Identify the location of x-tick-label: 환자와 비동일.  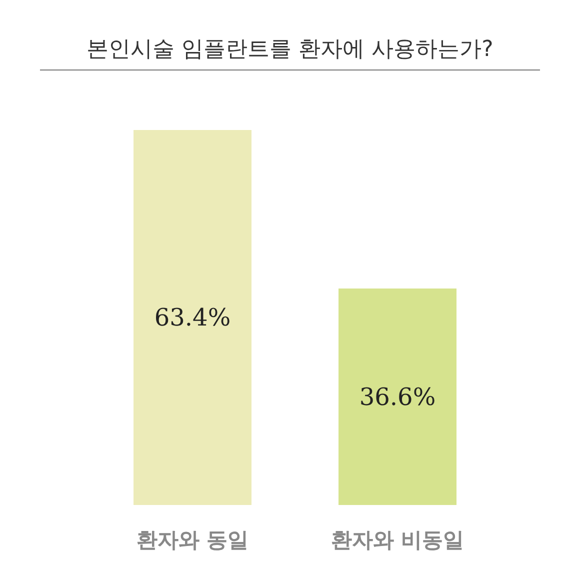
(397, 540).